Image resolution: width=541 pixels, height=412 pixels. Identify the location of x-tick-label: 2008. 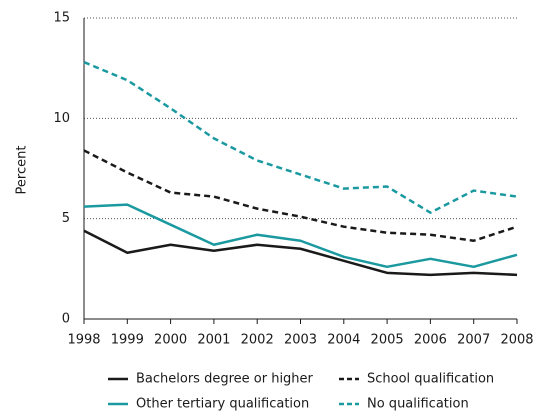
(516, 340).